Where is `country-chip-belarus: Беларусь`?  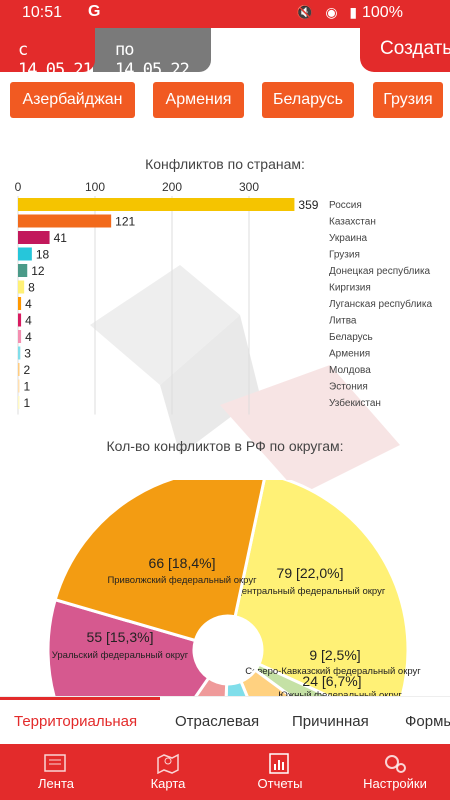
country-chip-belarus: Беларусь is located at coordinates (308, 100).